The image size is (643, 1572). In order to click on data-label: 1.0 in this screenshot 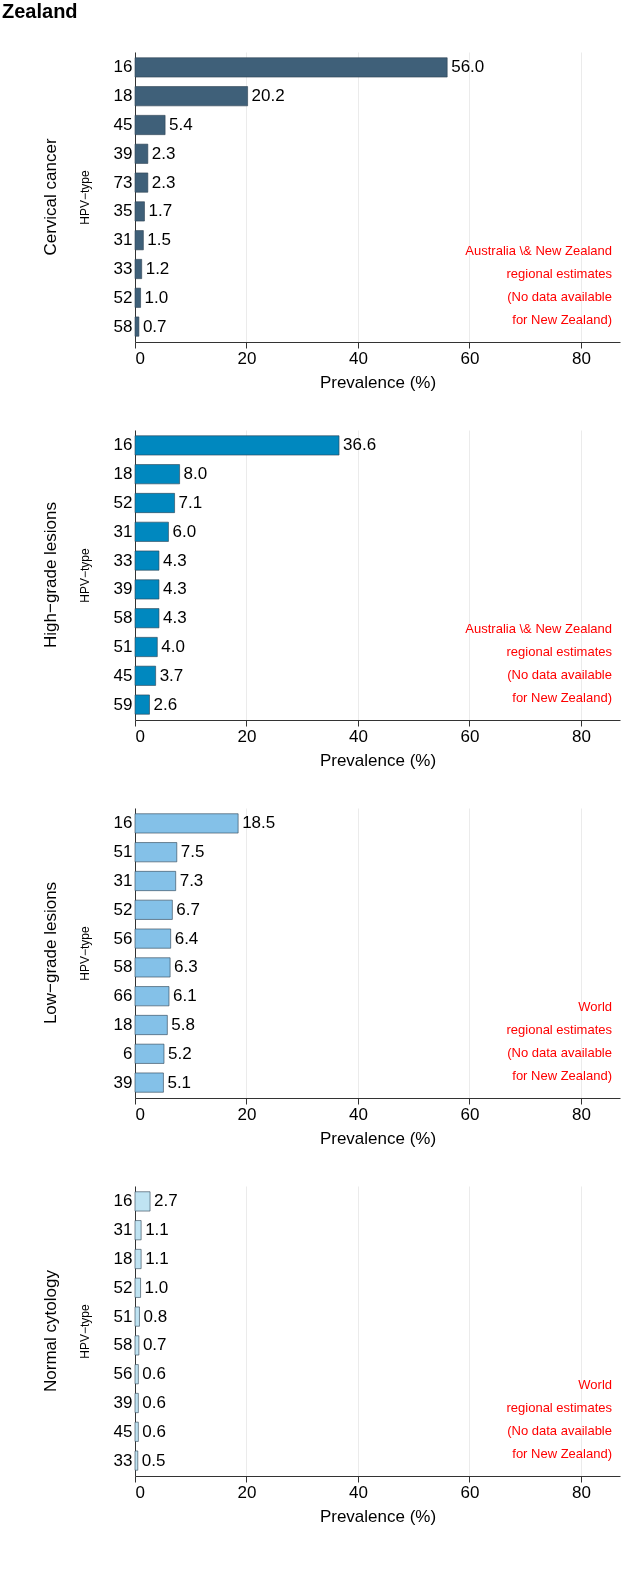, I will do `click(156, 1287)`.